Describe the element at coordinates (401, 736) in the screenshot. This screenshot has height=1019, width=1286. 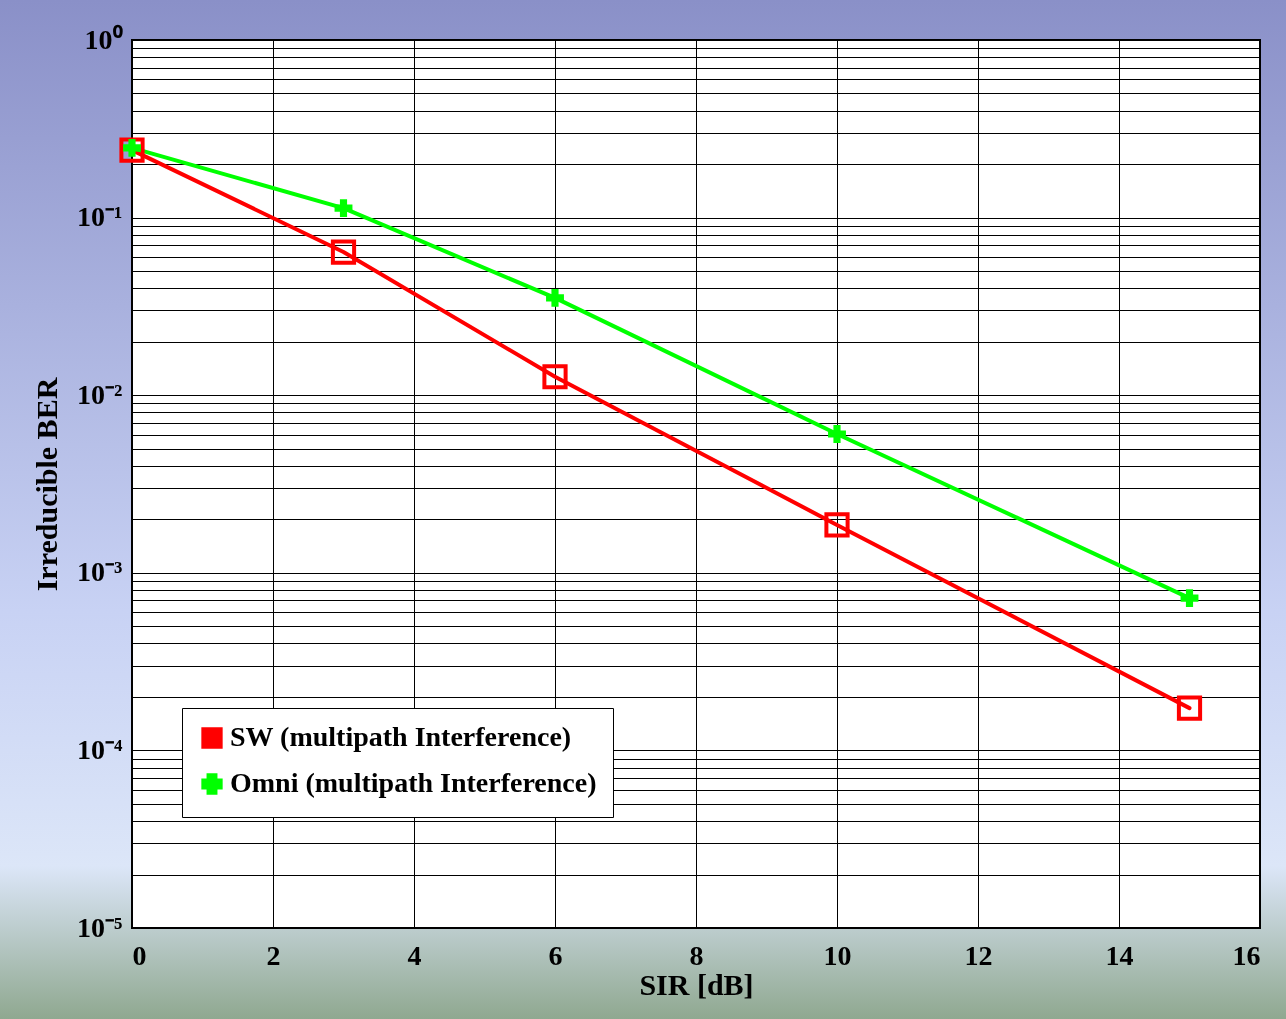
I see `legend-label: SW (multipath Interference)` at that location.